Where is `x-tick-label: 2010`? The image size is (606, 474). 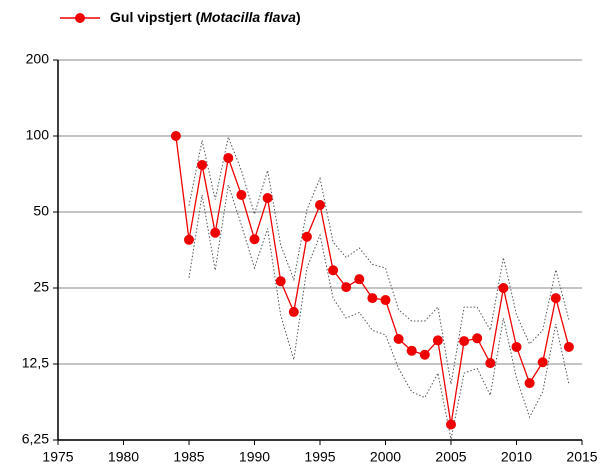 x-tick-label: 2010 is located at coordinates (516, 457).